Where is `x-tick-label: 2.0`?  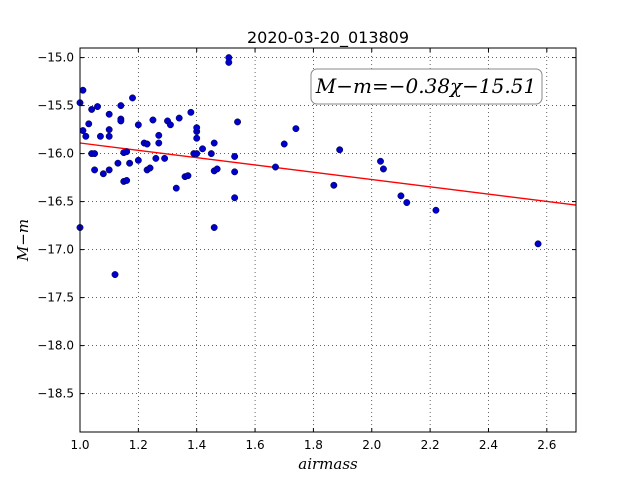 x-tick-label: 2.0 is located at coordinates (371, 445).